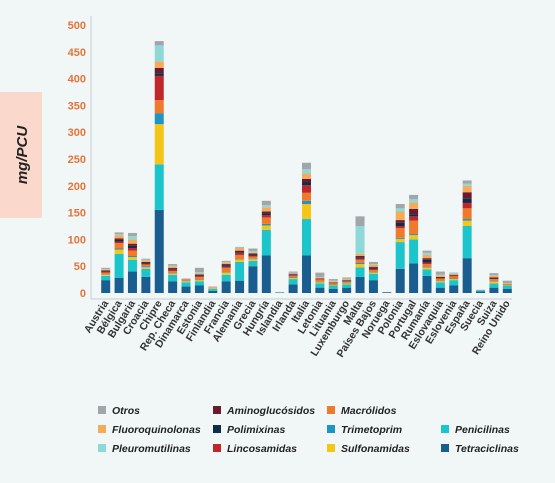  What do you see at coordinates (186, 282) in the screenshot?
I see `bar-segment: Dinamarca — Sulfonamidas: 2` at bounding box center [186, 282].